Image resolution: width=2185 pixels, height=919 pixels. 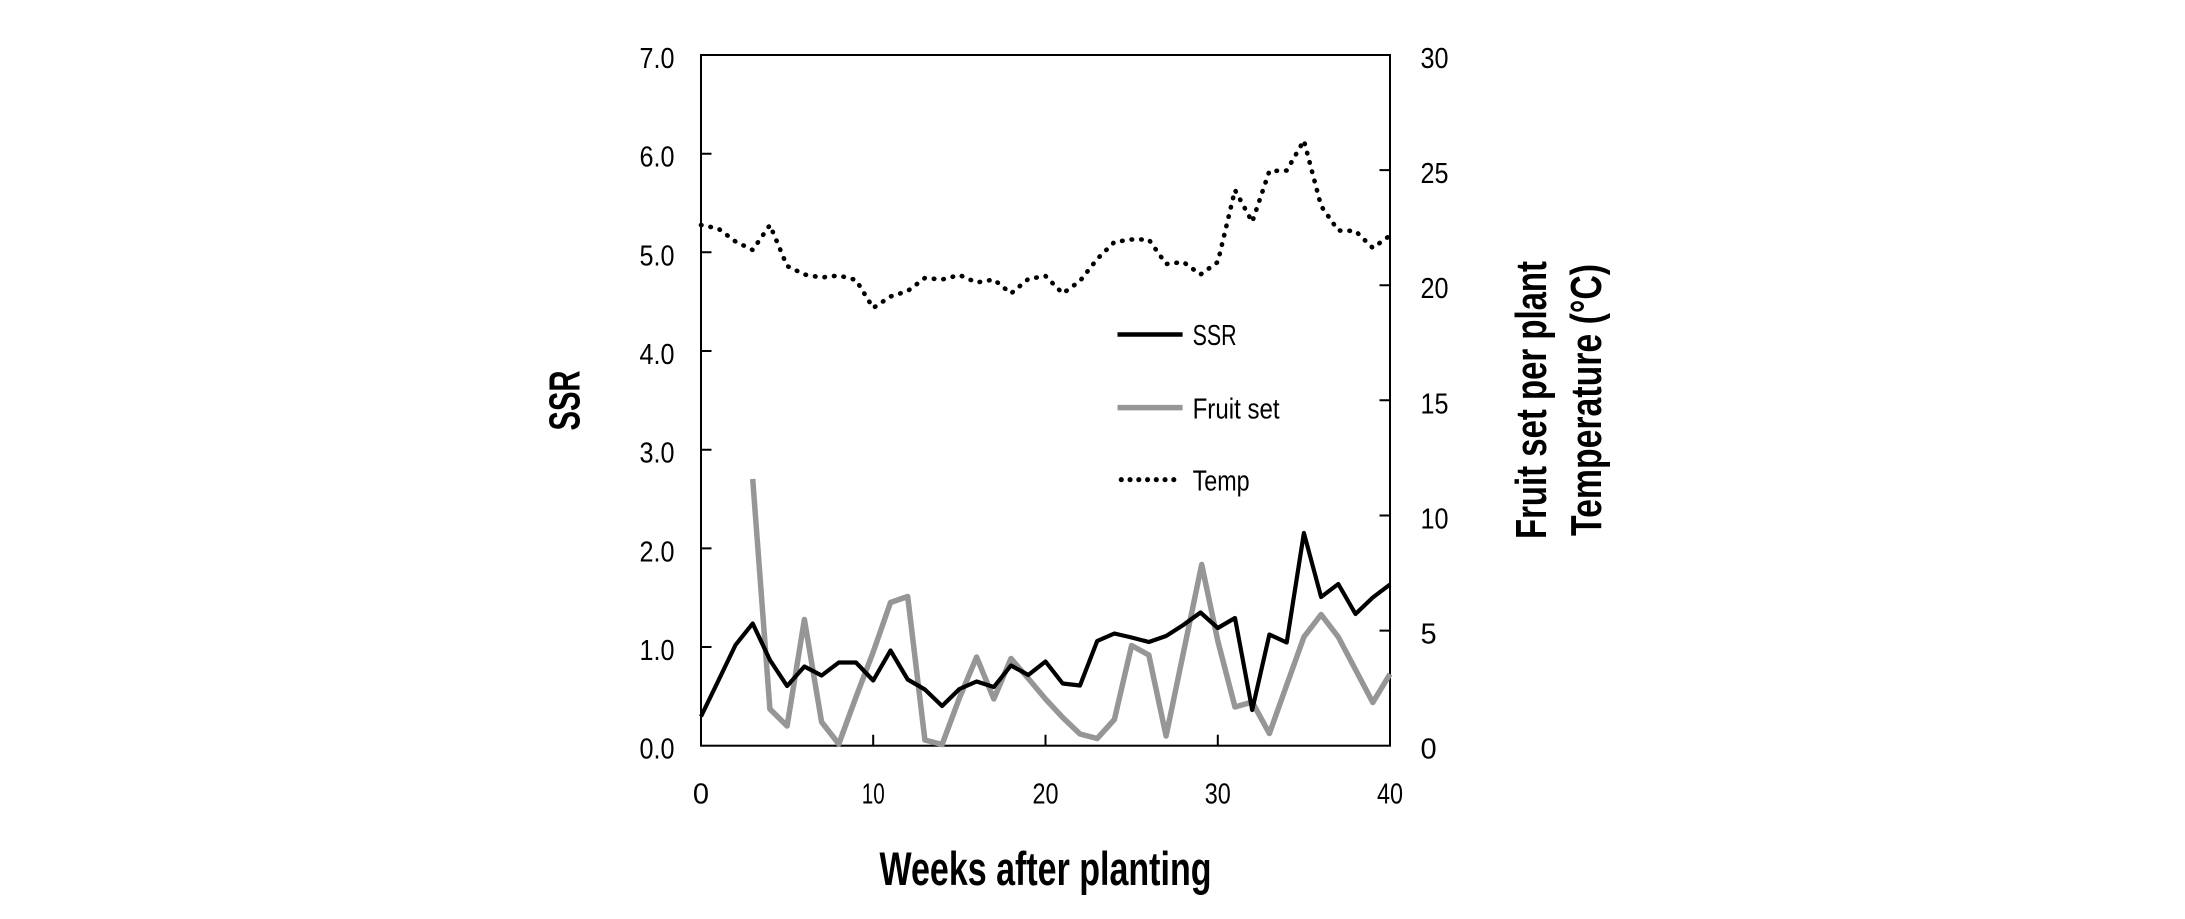 What do you see at coordinates (1429, 635) in the screenshot?
I see `svg-text: 5` at bounding box center [1429, 635].